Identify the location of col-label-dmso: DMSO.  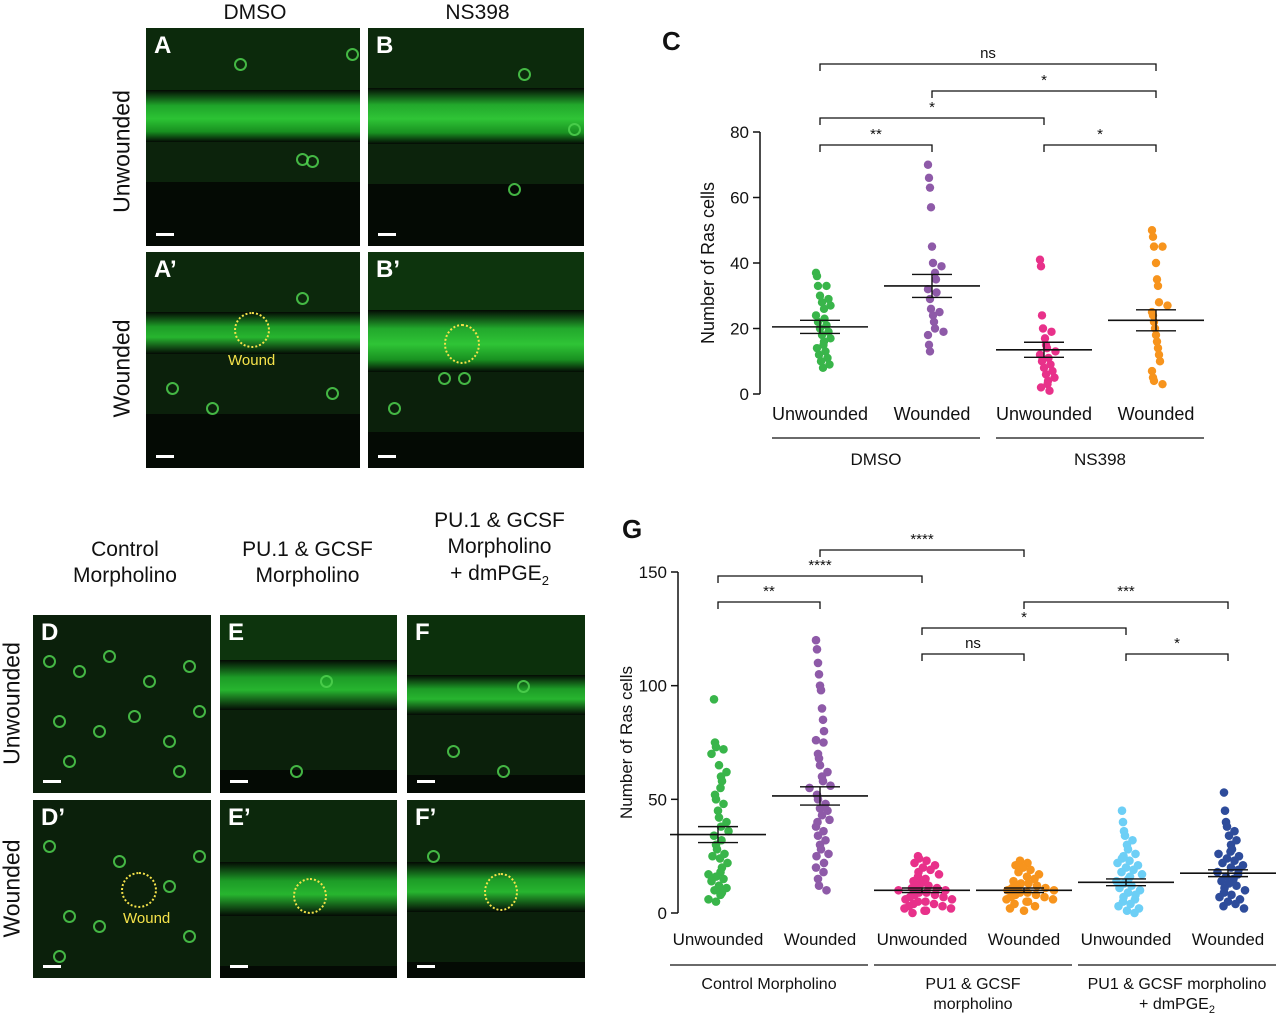
(255, 12).